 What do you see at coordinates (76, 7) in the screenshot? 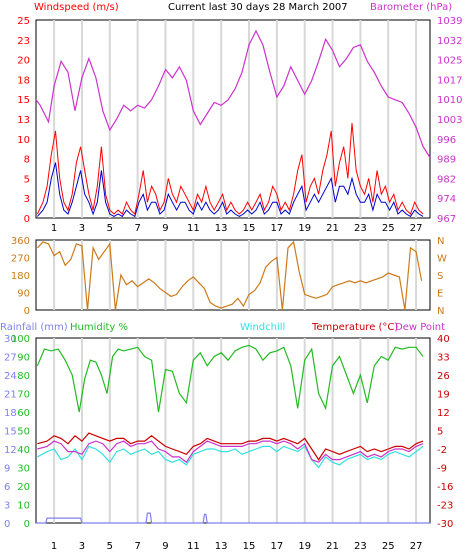
I see `windspeed-axis-label: Windspeed (m/s)` at bounding box center [76, 7].